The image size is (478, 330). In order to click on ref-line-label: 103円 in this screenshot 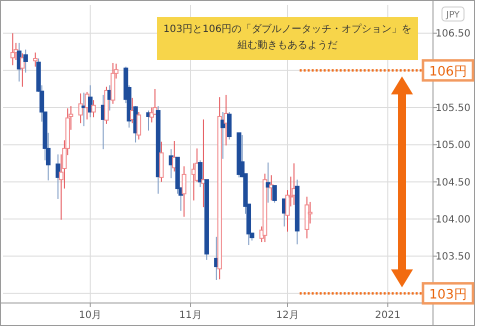, I will do `click(448, 294)`.